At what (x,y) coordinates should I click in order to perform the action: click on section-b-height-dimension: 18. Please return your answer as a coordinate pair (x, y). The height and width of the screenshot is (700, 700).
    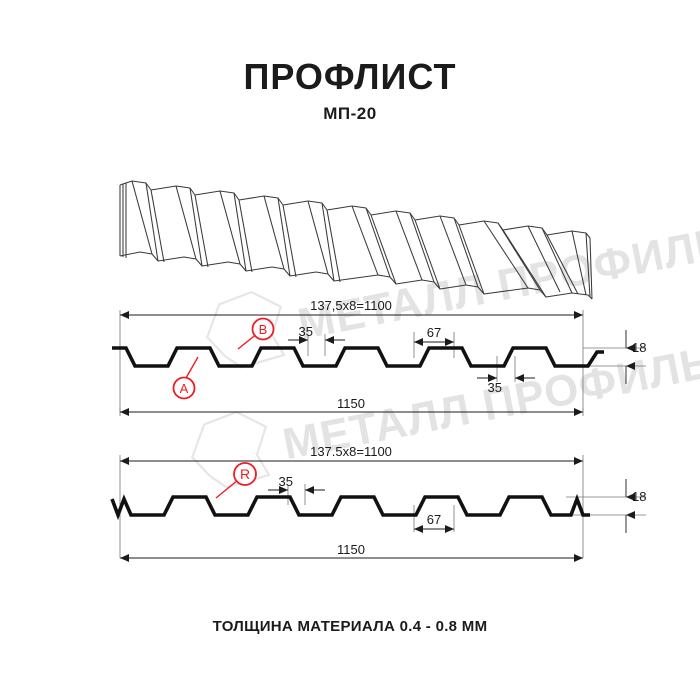
    Looking at the image, I should click on (639, 496).